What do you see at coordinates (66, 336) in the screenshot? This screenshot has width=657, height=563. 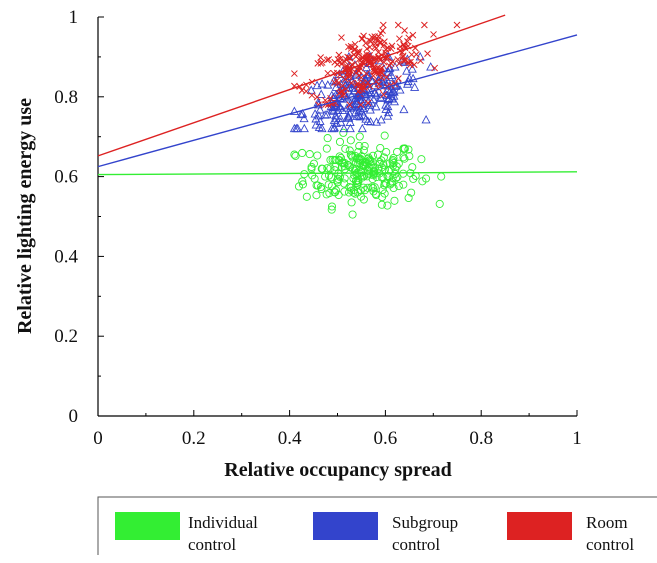 I see `y-tick-label: 0.2` at bounding box center [66, 336].